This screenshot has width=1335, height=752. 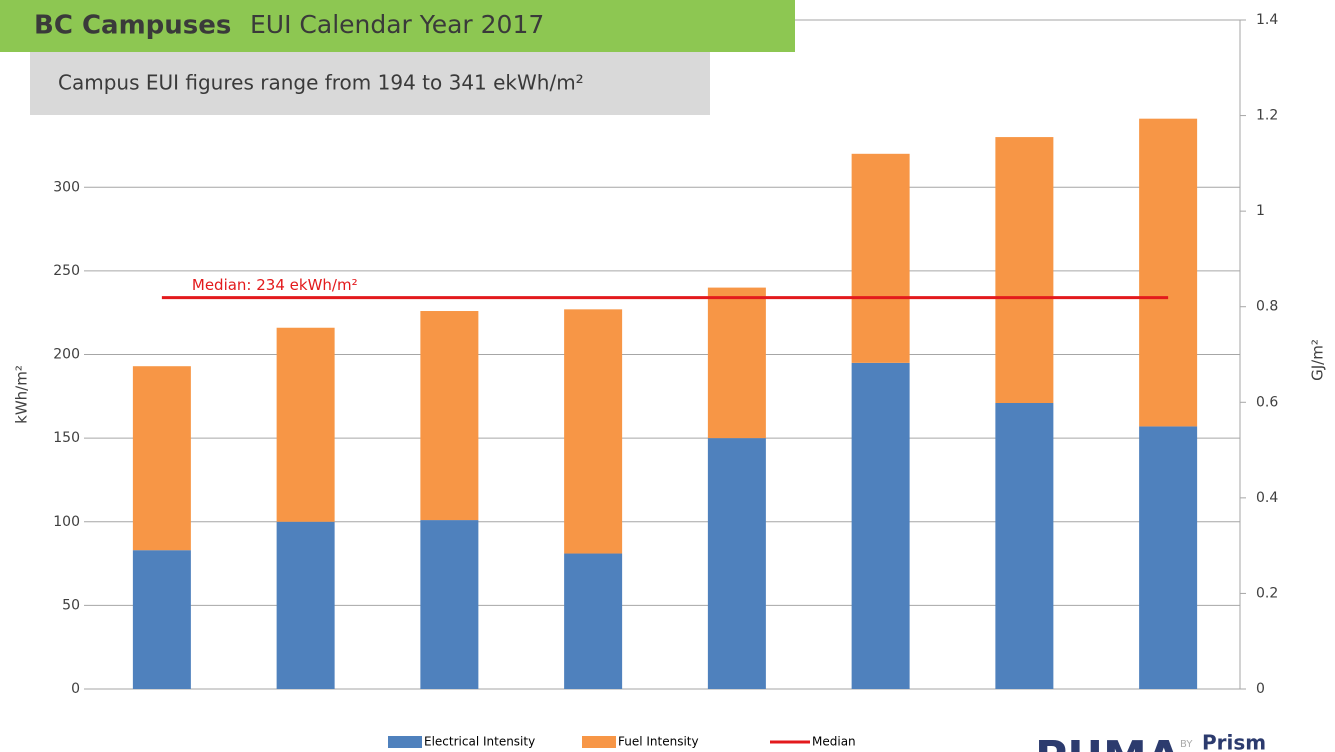 What do you see at coordinates (275, 285) in the screenshot?
I see `annotation: Median: 234 ekWh/m²` at bounding box center [275, 285].